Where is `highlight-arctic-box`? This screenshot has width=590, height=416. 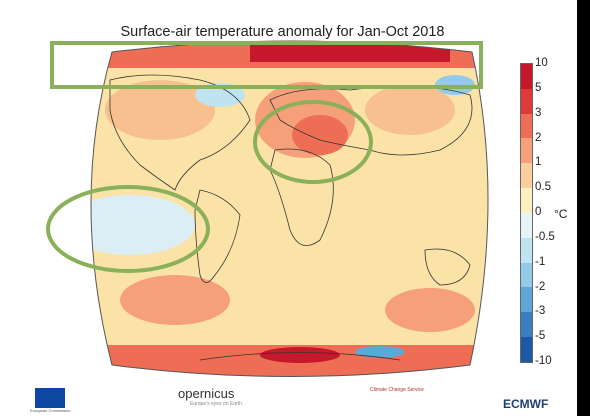 highlight-arctic-box is located at coordinates (266, 65).